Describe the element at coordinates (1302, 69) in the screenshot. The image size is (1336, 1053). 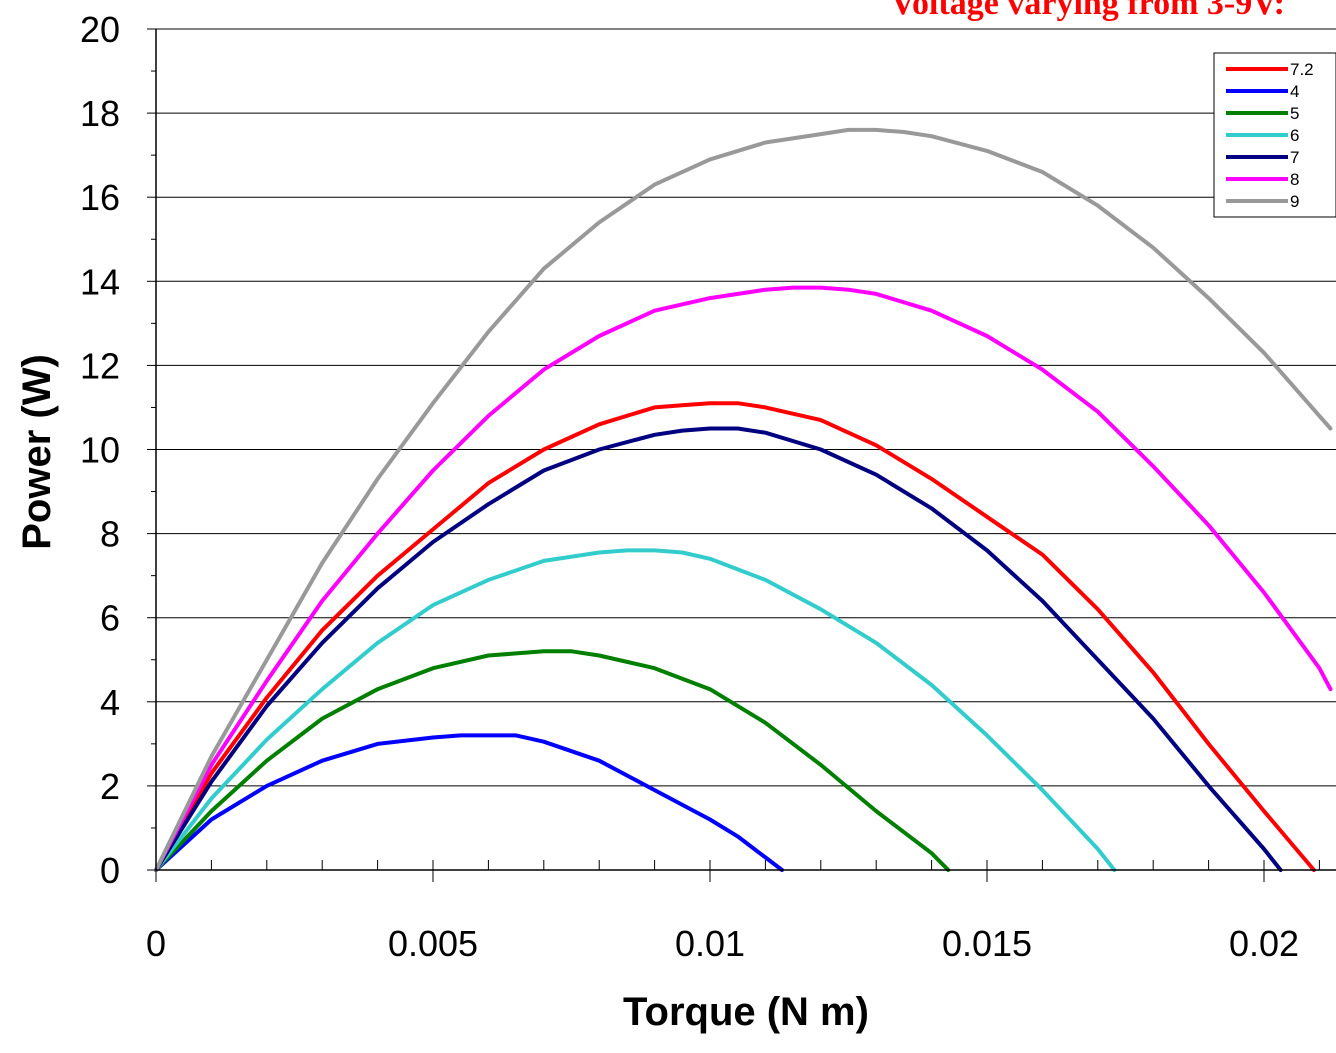
I see `legend-label: 7.2` at that location.